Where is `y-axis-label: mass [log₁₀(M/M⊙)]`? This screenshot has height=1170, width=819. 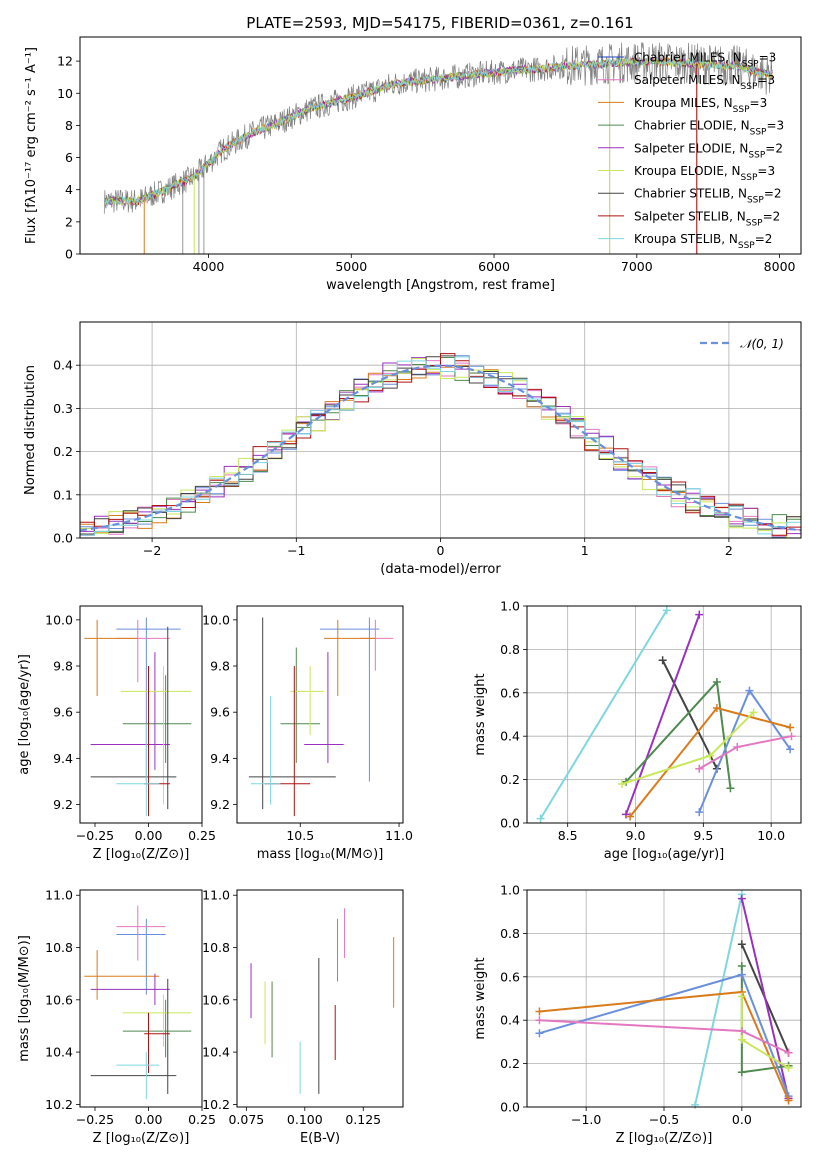
y-axis-label: mass [log₁₀(M/M⊙)] is located at coordinates (24, 998).